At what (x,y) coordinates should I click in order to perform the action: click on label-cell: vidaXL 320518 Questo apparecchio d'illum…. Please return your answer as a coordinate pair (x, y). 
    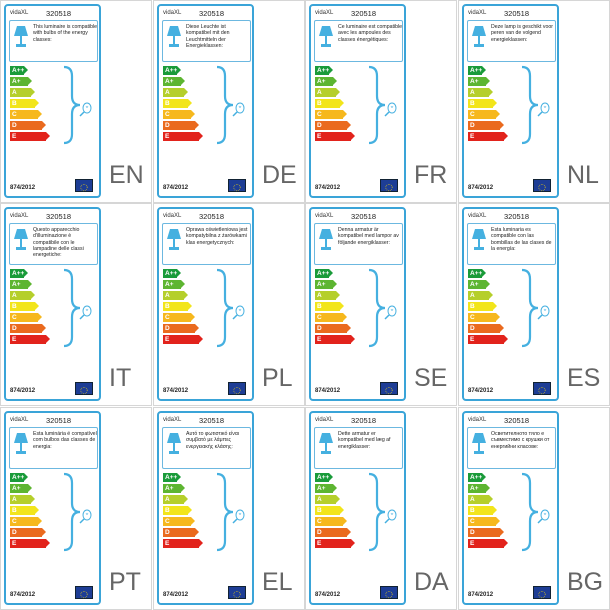
    Looking at the image, I should click on (76, 304).